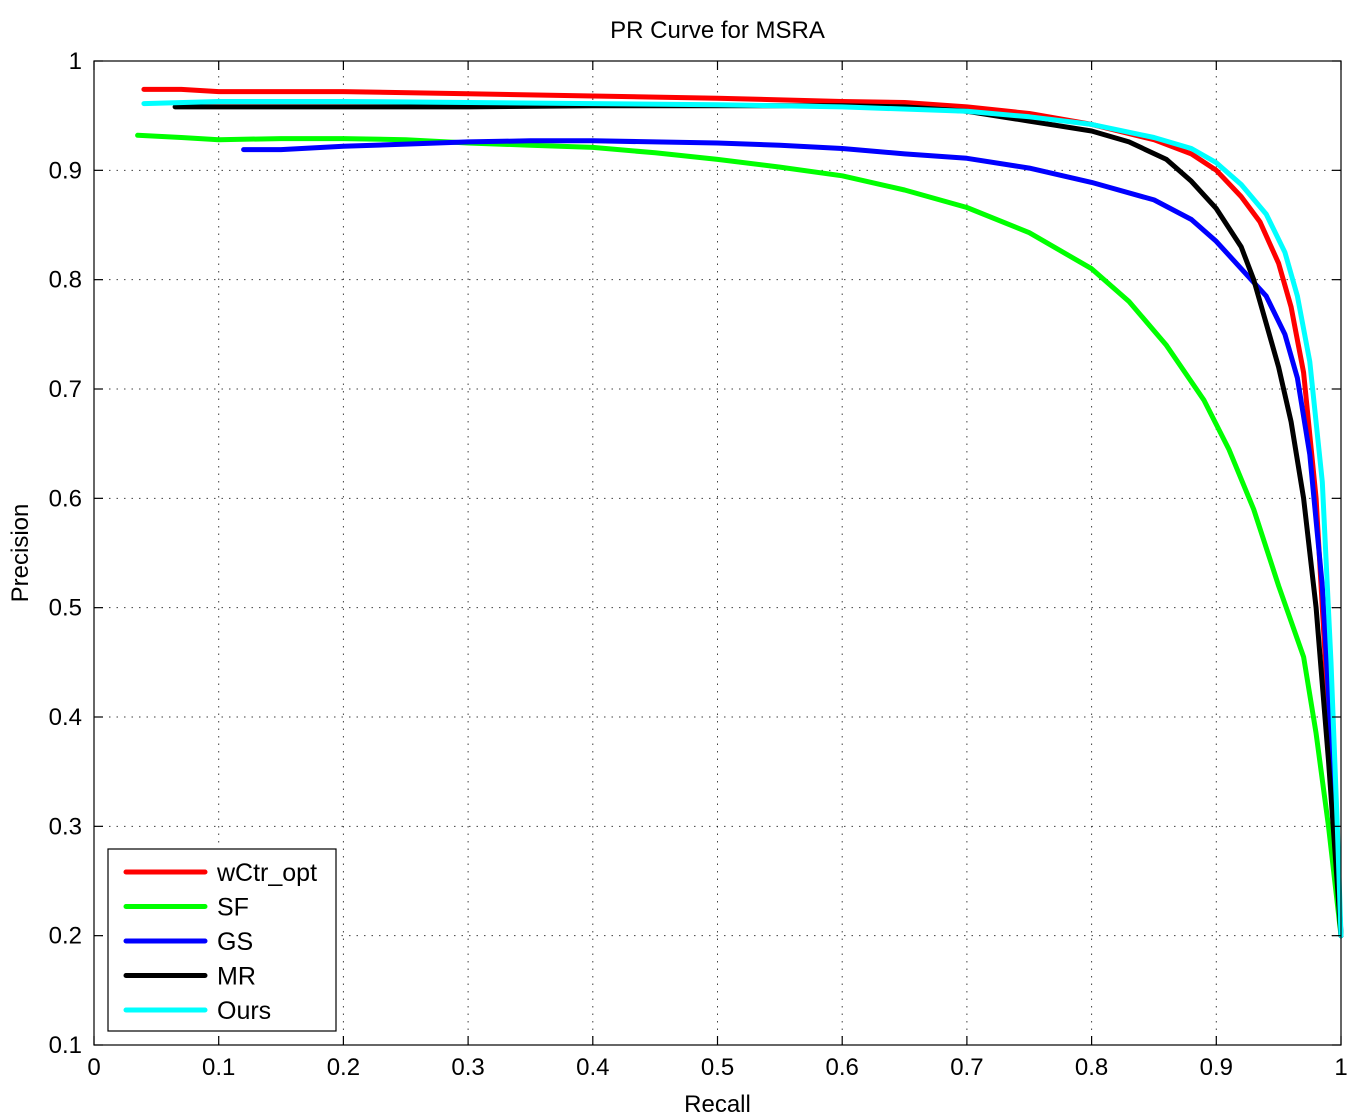 Image resolution: width=1357 pixels, height=1119 pixels. I want to click on x-tick-label: 0.5, so click(717, 1067).